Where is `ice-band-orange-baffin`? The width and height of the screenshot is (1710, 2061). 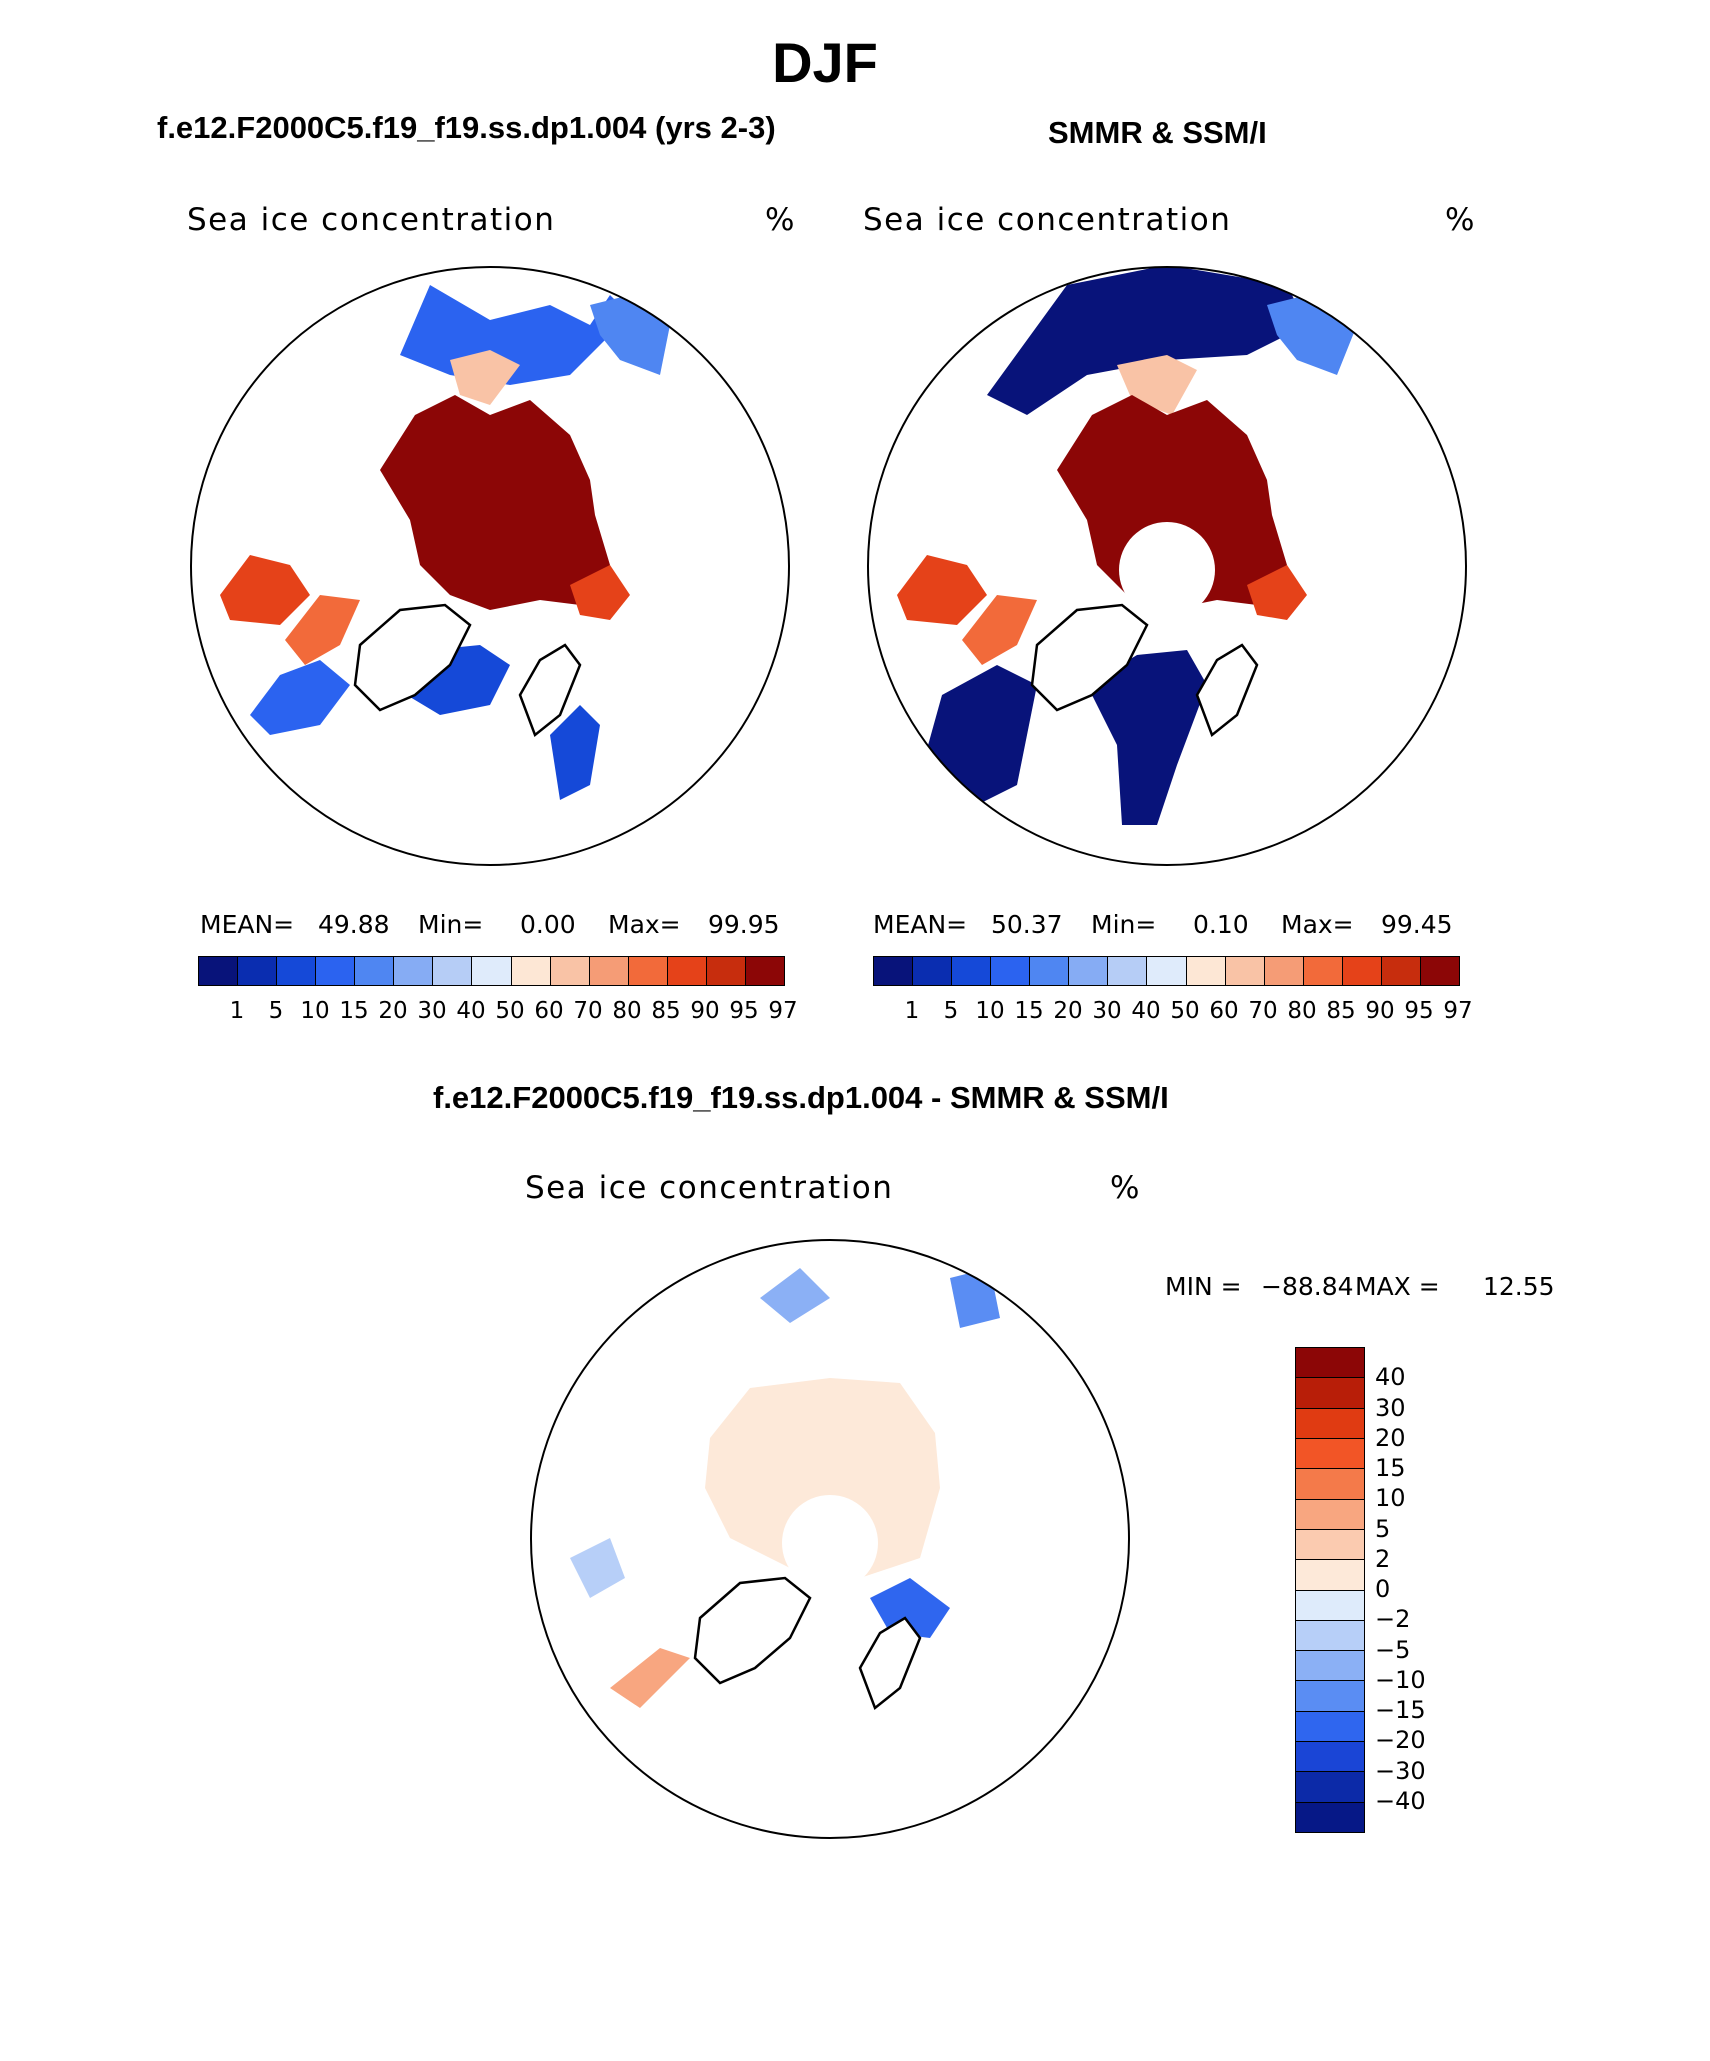 ice-band-orange-baffin is located at coordinates (999, 630).